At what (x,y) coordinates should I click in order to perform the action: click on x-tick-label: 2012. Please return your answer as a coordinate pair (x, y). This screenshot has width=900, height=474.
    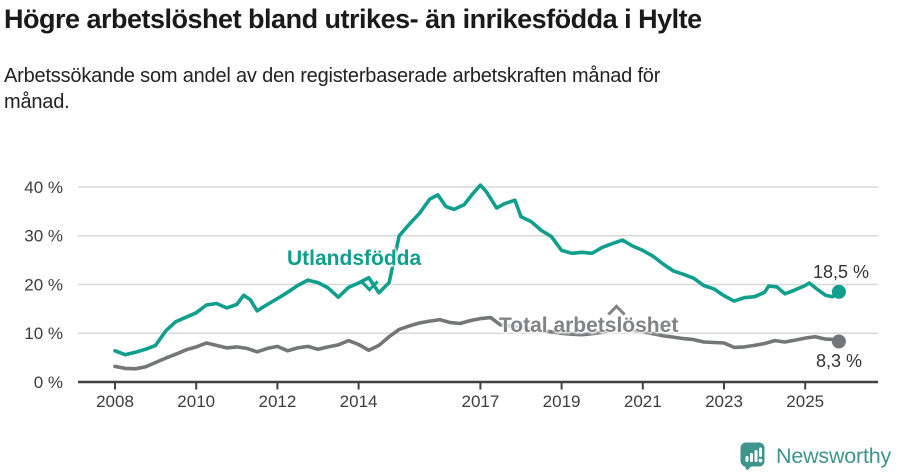
    Looking at the image, I should click on (277, 401).